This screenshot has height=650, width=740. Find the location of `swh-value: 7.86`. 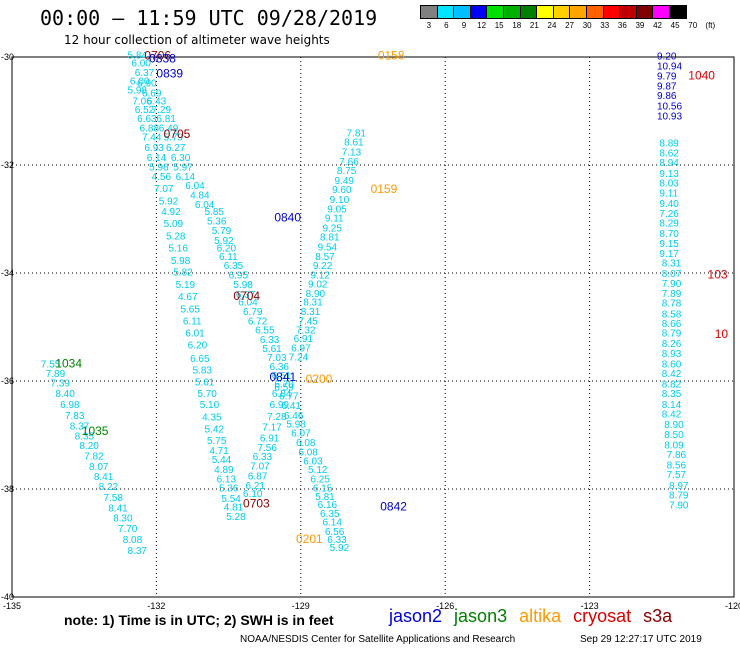

swh-value: 7.86 is located at coordinates (677, 455).